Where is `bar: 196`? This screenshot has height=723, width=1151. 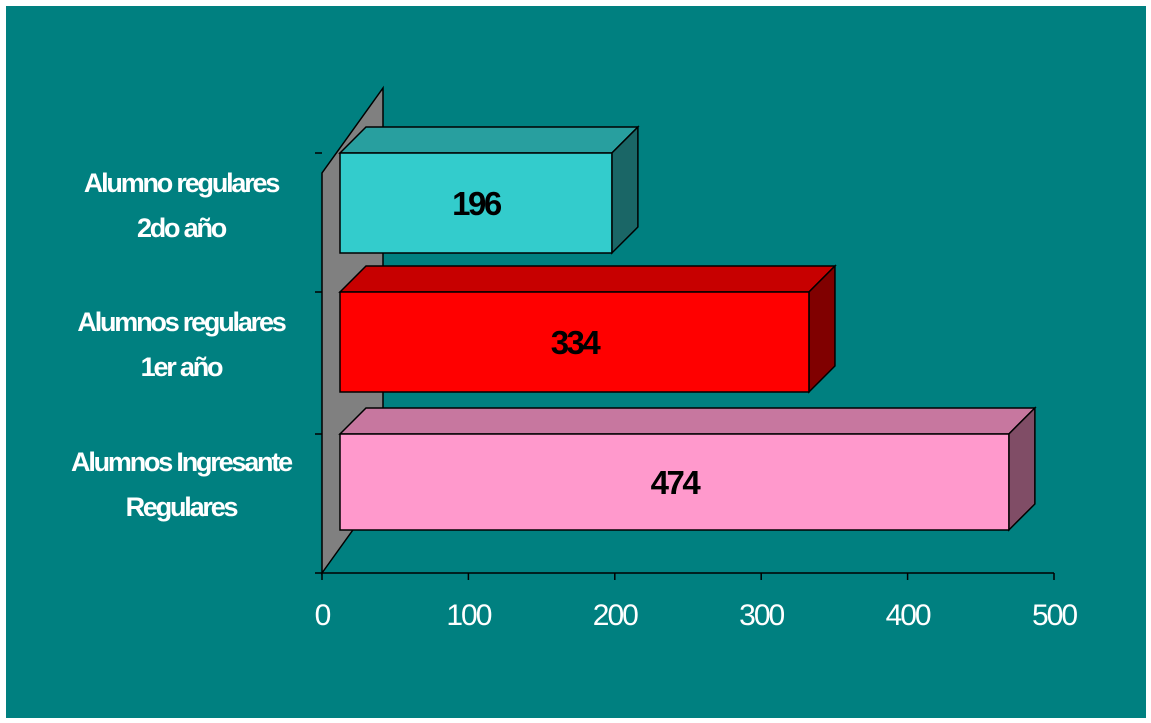 bar: 196 is located at coordinates (489, 190).